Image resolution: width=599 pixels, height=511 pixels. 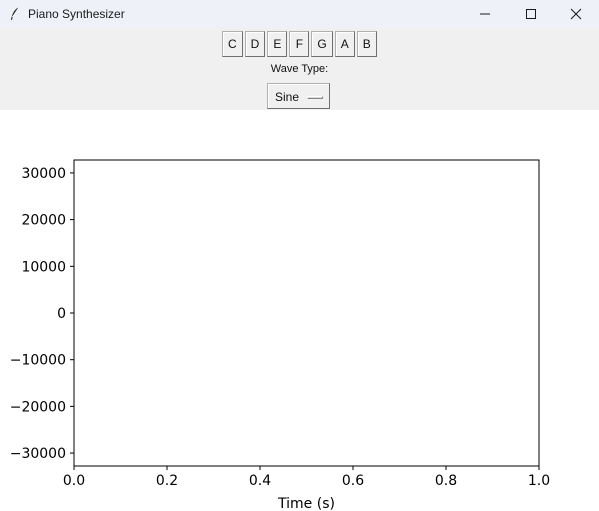 What do you see at coordinates (315, 97) in the screenshot?
I see `option-menu-indicator-icon` at bounding box center [315, 97].